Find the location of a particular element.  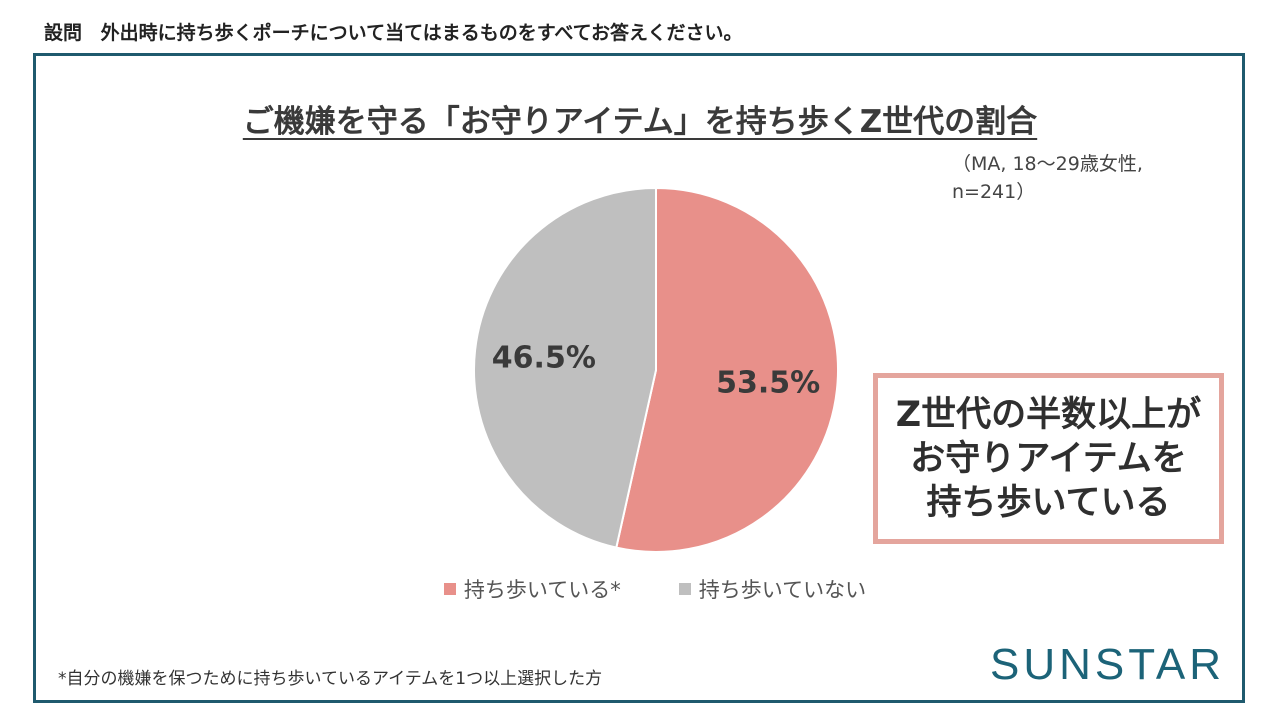

survey-question: 設問 外出時に持ち歩くポーチについて当てはまるものをすべてお答えください。 is located at coordinates (393, 31).